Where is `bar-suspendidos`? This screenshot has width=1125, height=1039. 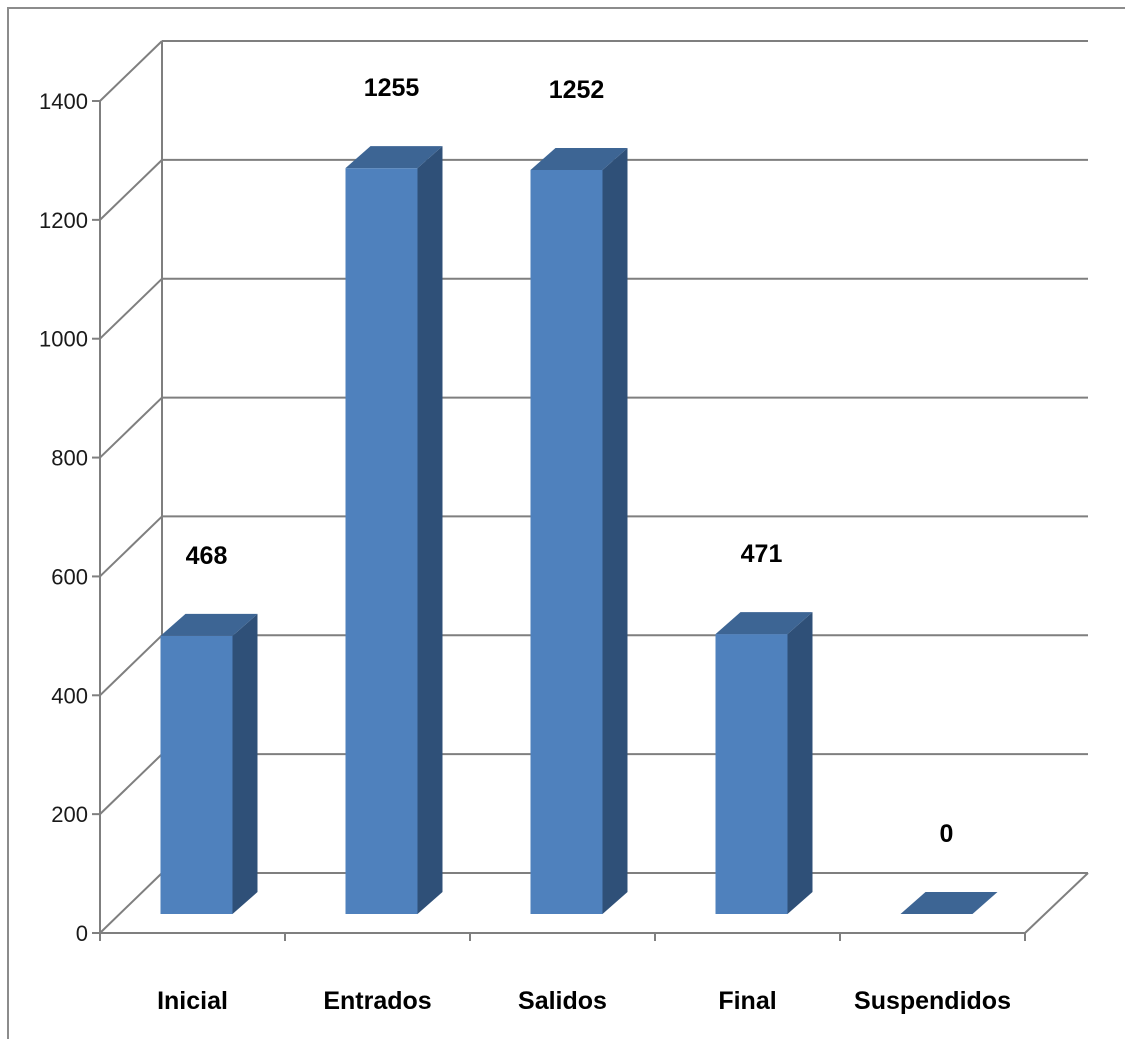 bar-suspendidos is located at coordinates (949, 903).